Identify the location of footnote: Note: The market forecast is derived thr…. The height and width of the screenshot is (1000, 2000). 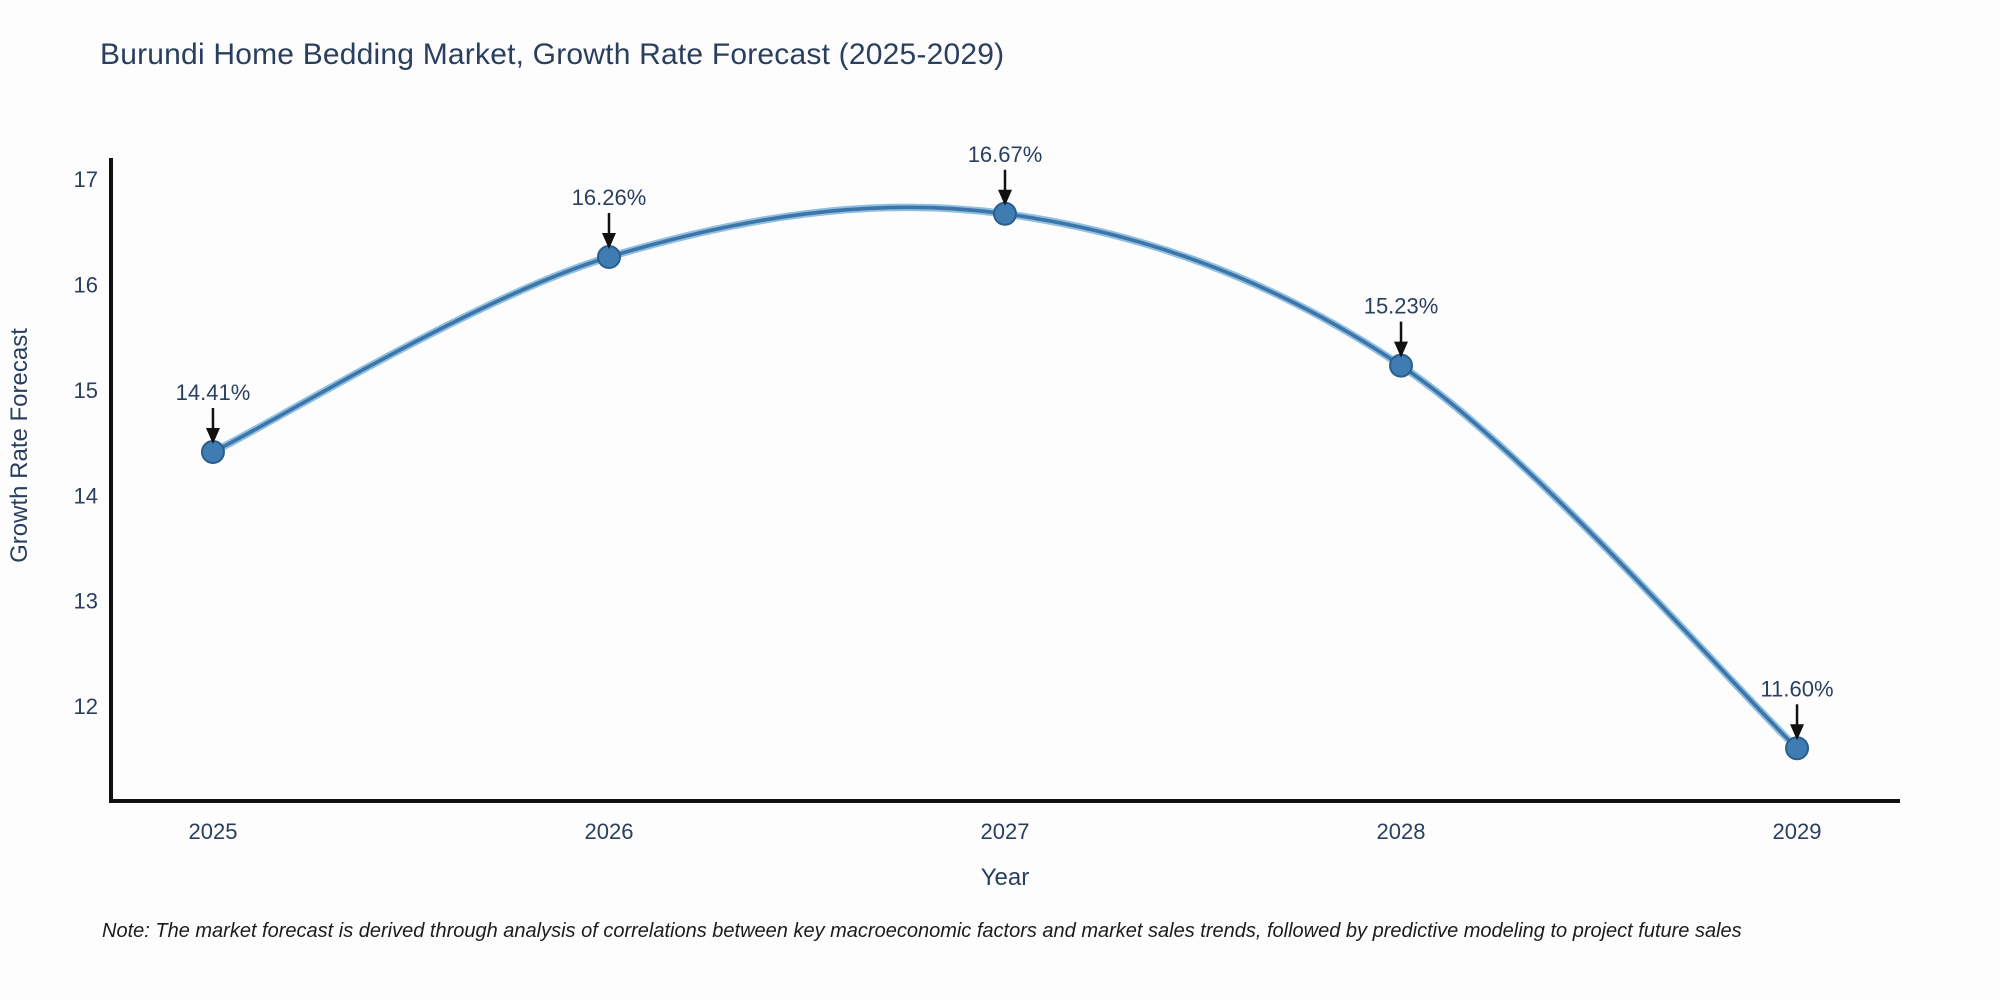
(922, 931).